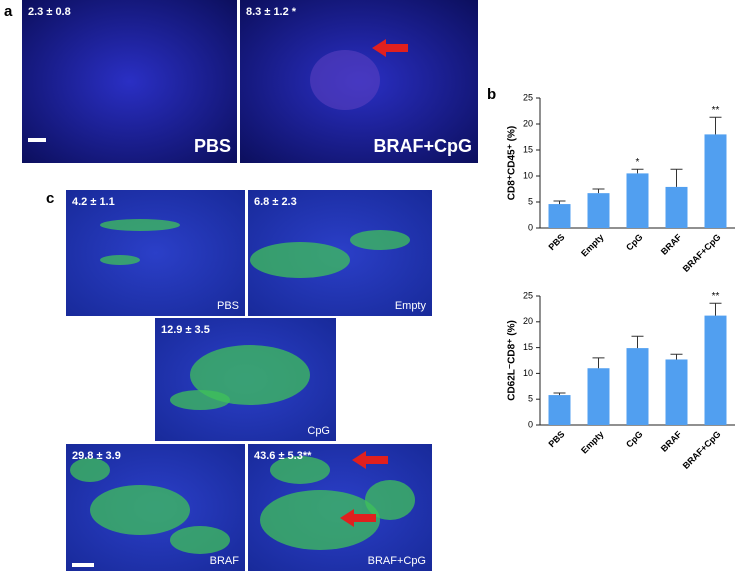 The image size is (740, 571). Describe the element at coordinates (283, 456) in the screenshot. I see `image-stat: 43.6 ± 5.3**` at that location.